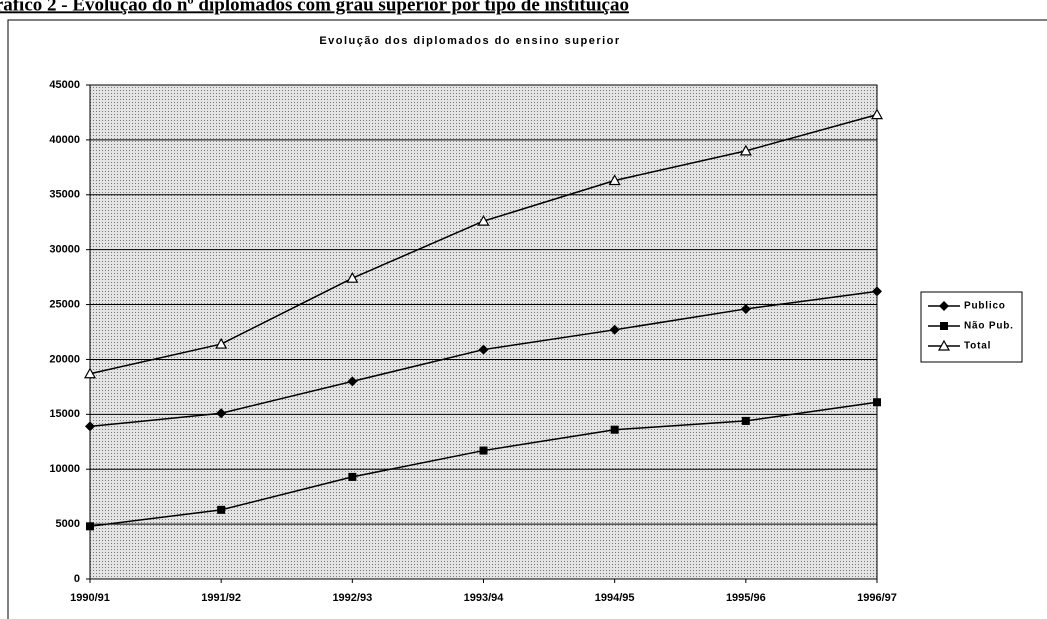 The width and height of the screenshot is (1047, 619). What do you see at coordinates (77, 579) in the screenshot?
I see `y-tick-label: 0` at bounding box center [77, 579].